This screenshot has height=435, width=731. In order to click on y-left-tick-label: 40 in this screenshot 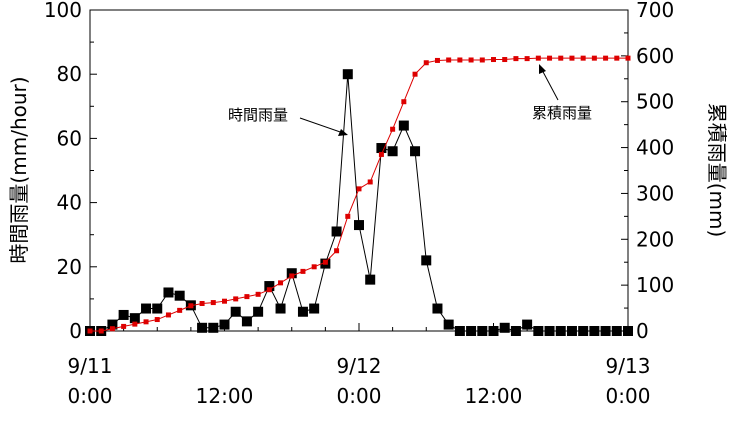, I will do `click(69, 203)`.